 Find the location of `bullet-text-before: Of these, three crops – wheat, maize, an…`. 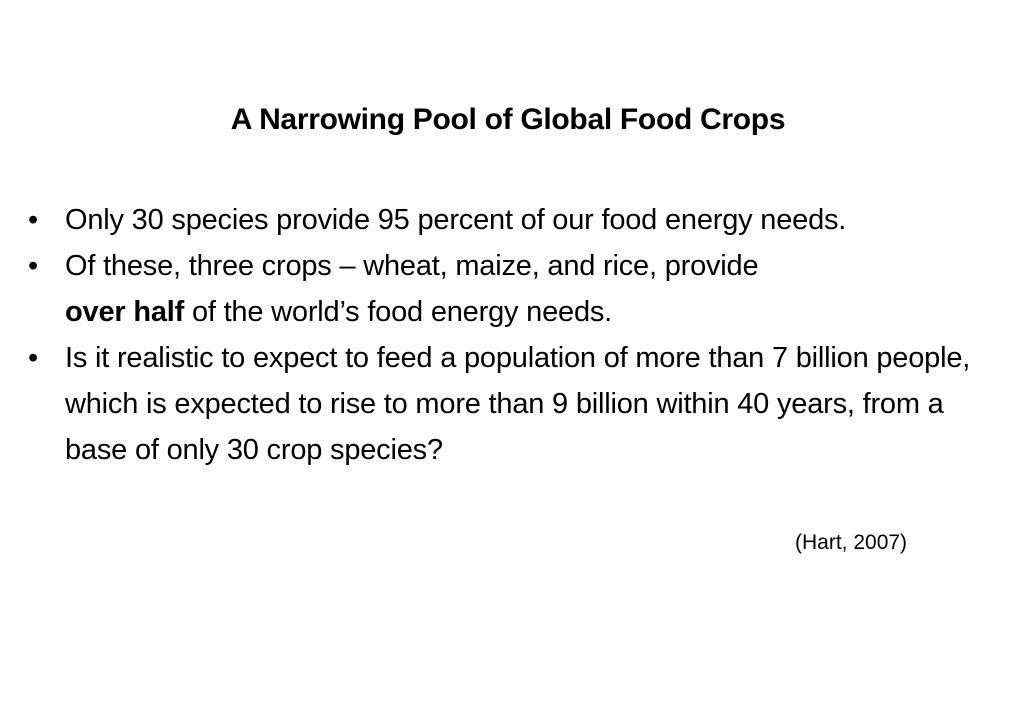

bullet-text-before: Of these, three crops – wheat, maize, an… is located at coordinates (412, 266).